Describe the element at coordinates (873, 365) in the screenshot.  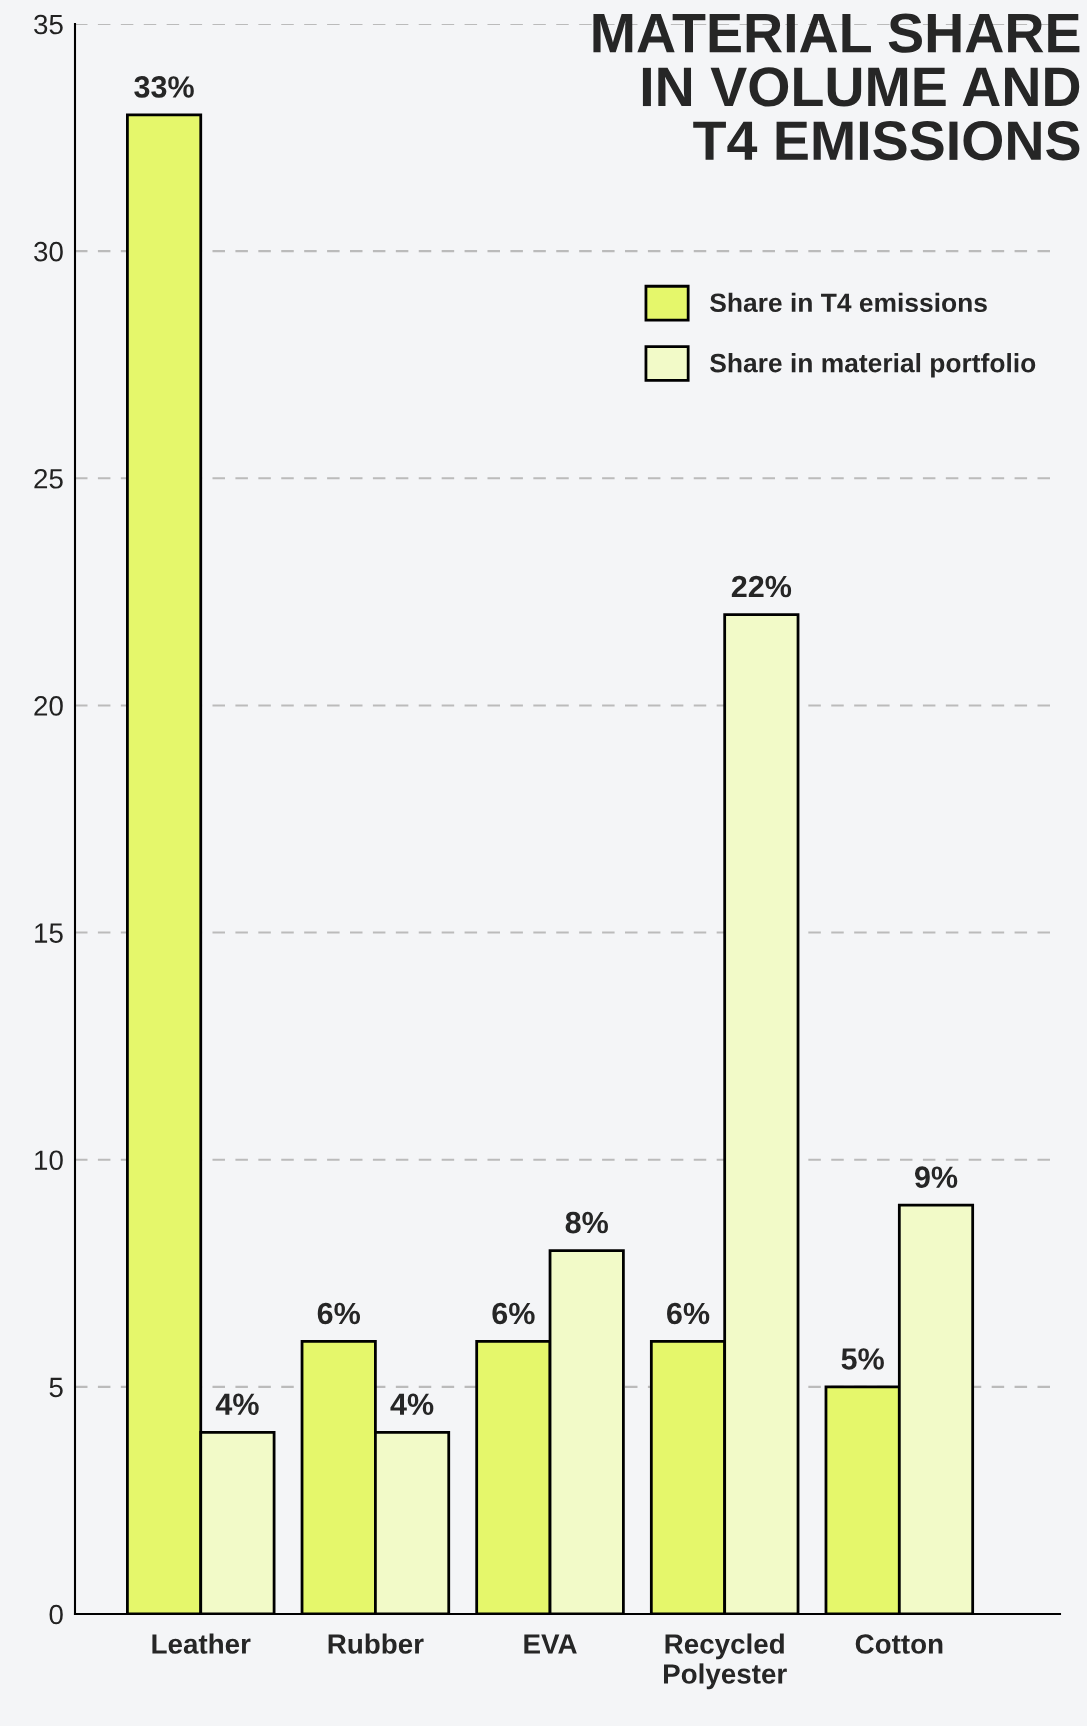
I see `legend-label: Share in material portfolio` at that location.